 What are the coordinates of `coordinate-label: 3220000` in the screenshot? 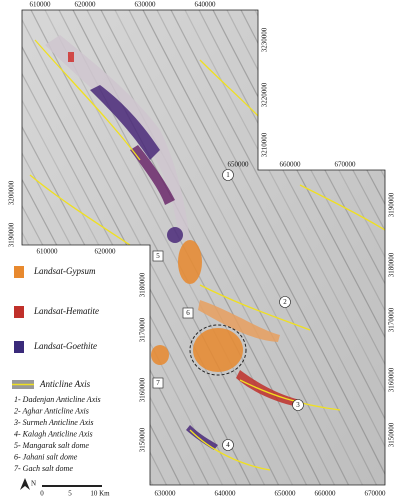 It's located at (265, 94).